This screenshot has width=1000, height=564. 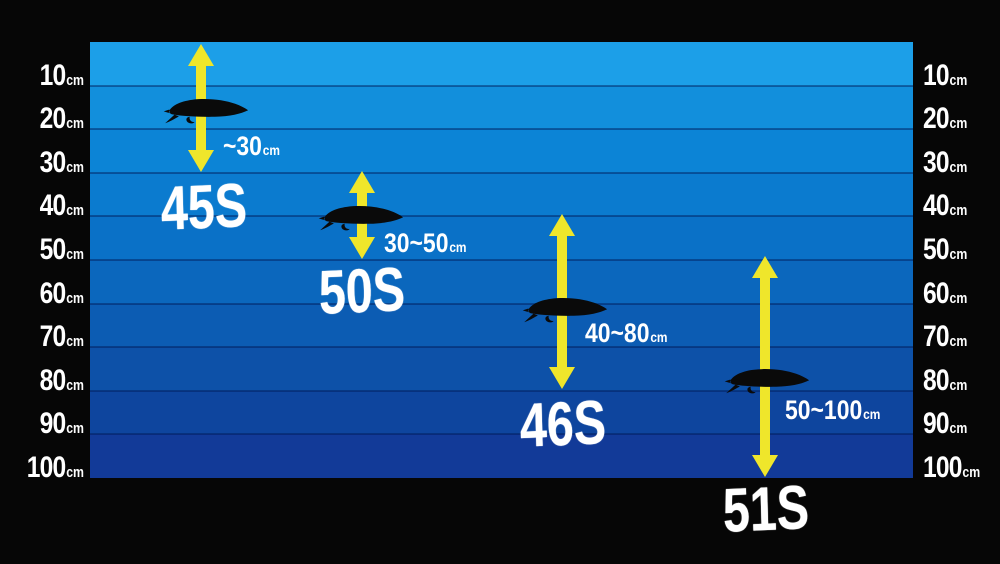 I want to click on depth-tick-10cm-right: 10cm, so click(x=945, y=75).